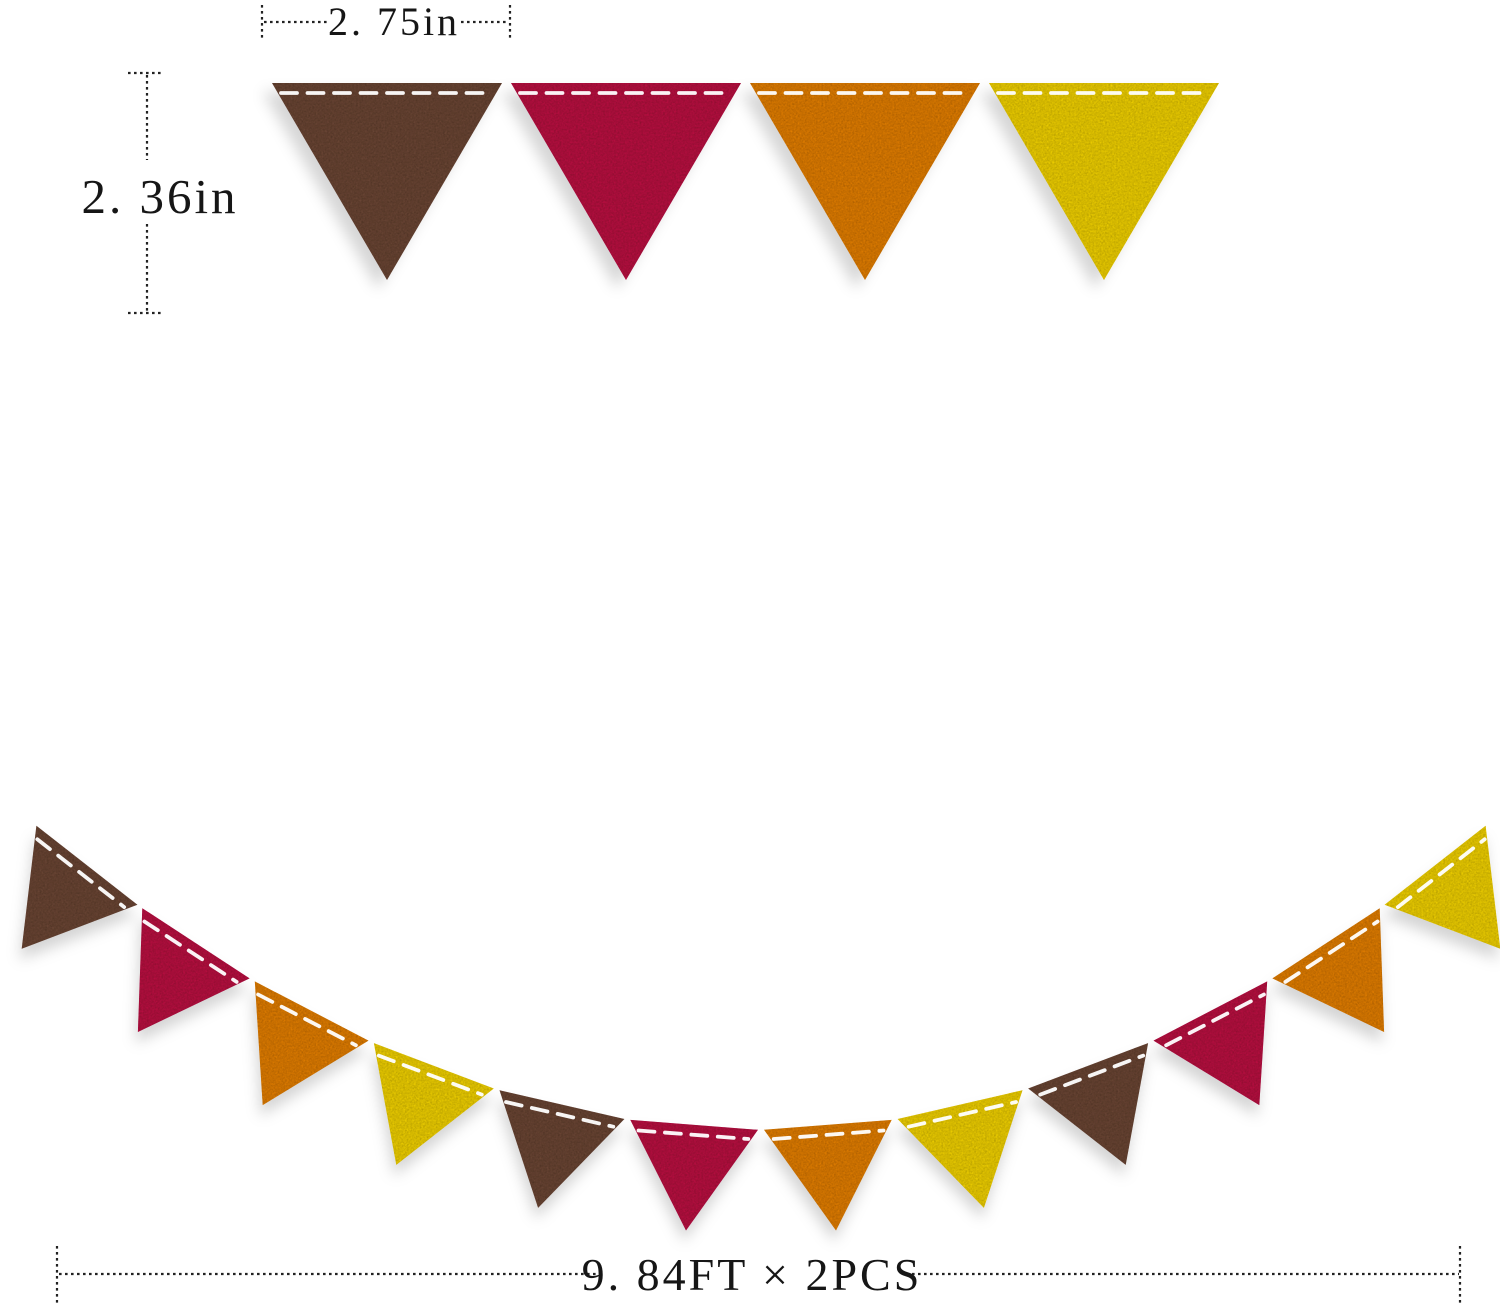 Image resolution: width=1500 pixels, height=1310 pixels. I want to click on flag-width-label: 2. 75in, so click(394, 22).